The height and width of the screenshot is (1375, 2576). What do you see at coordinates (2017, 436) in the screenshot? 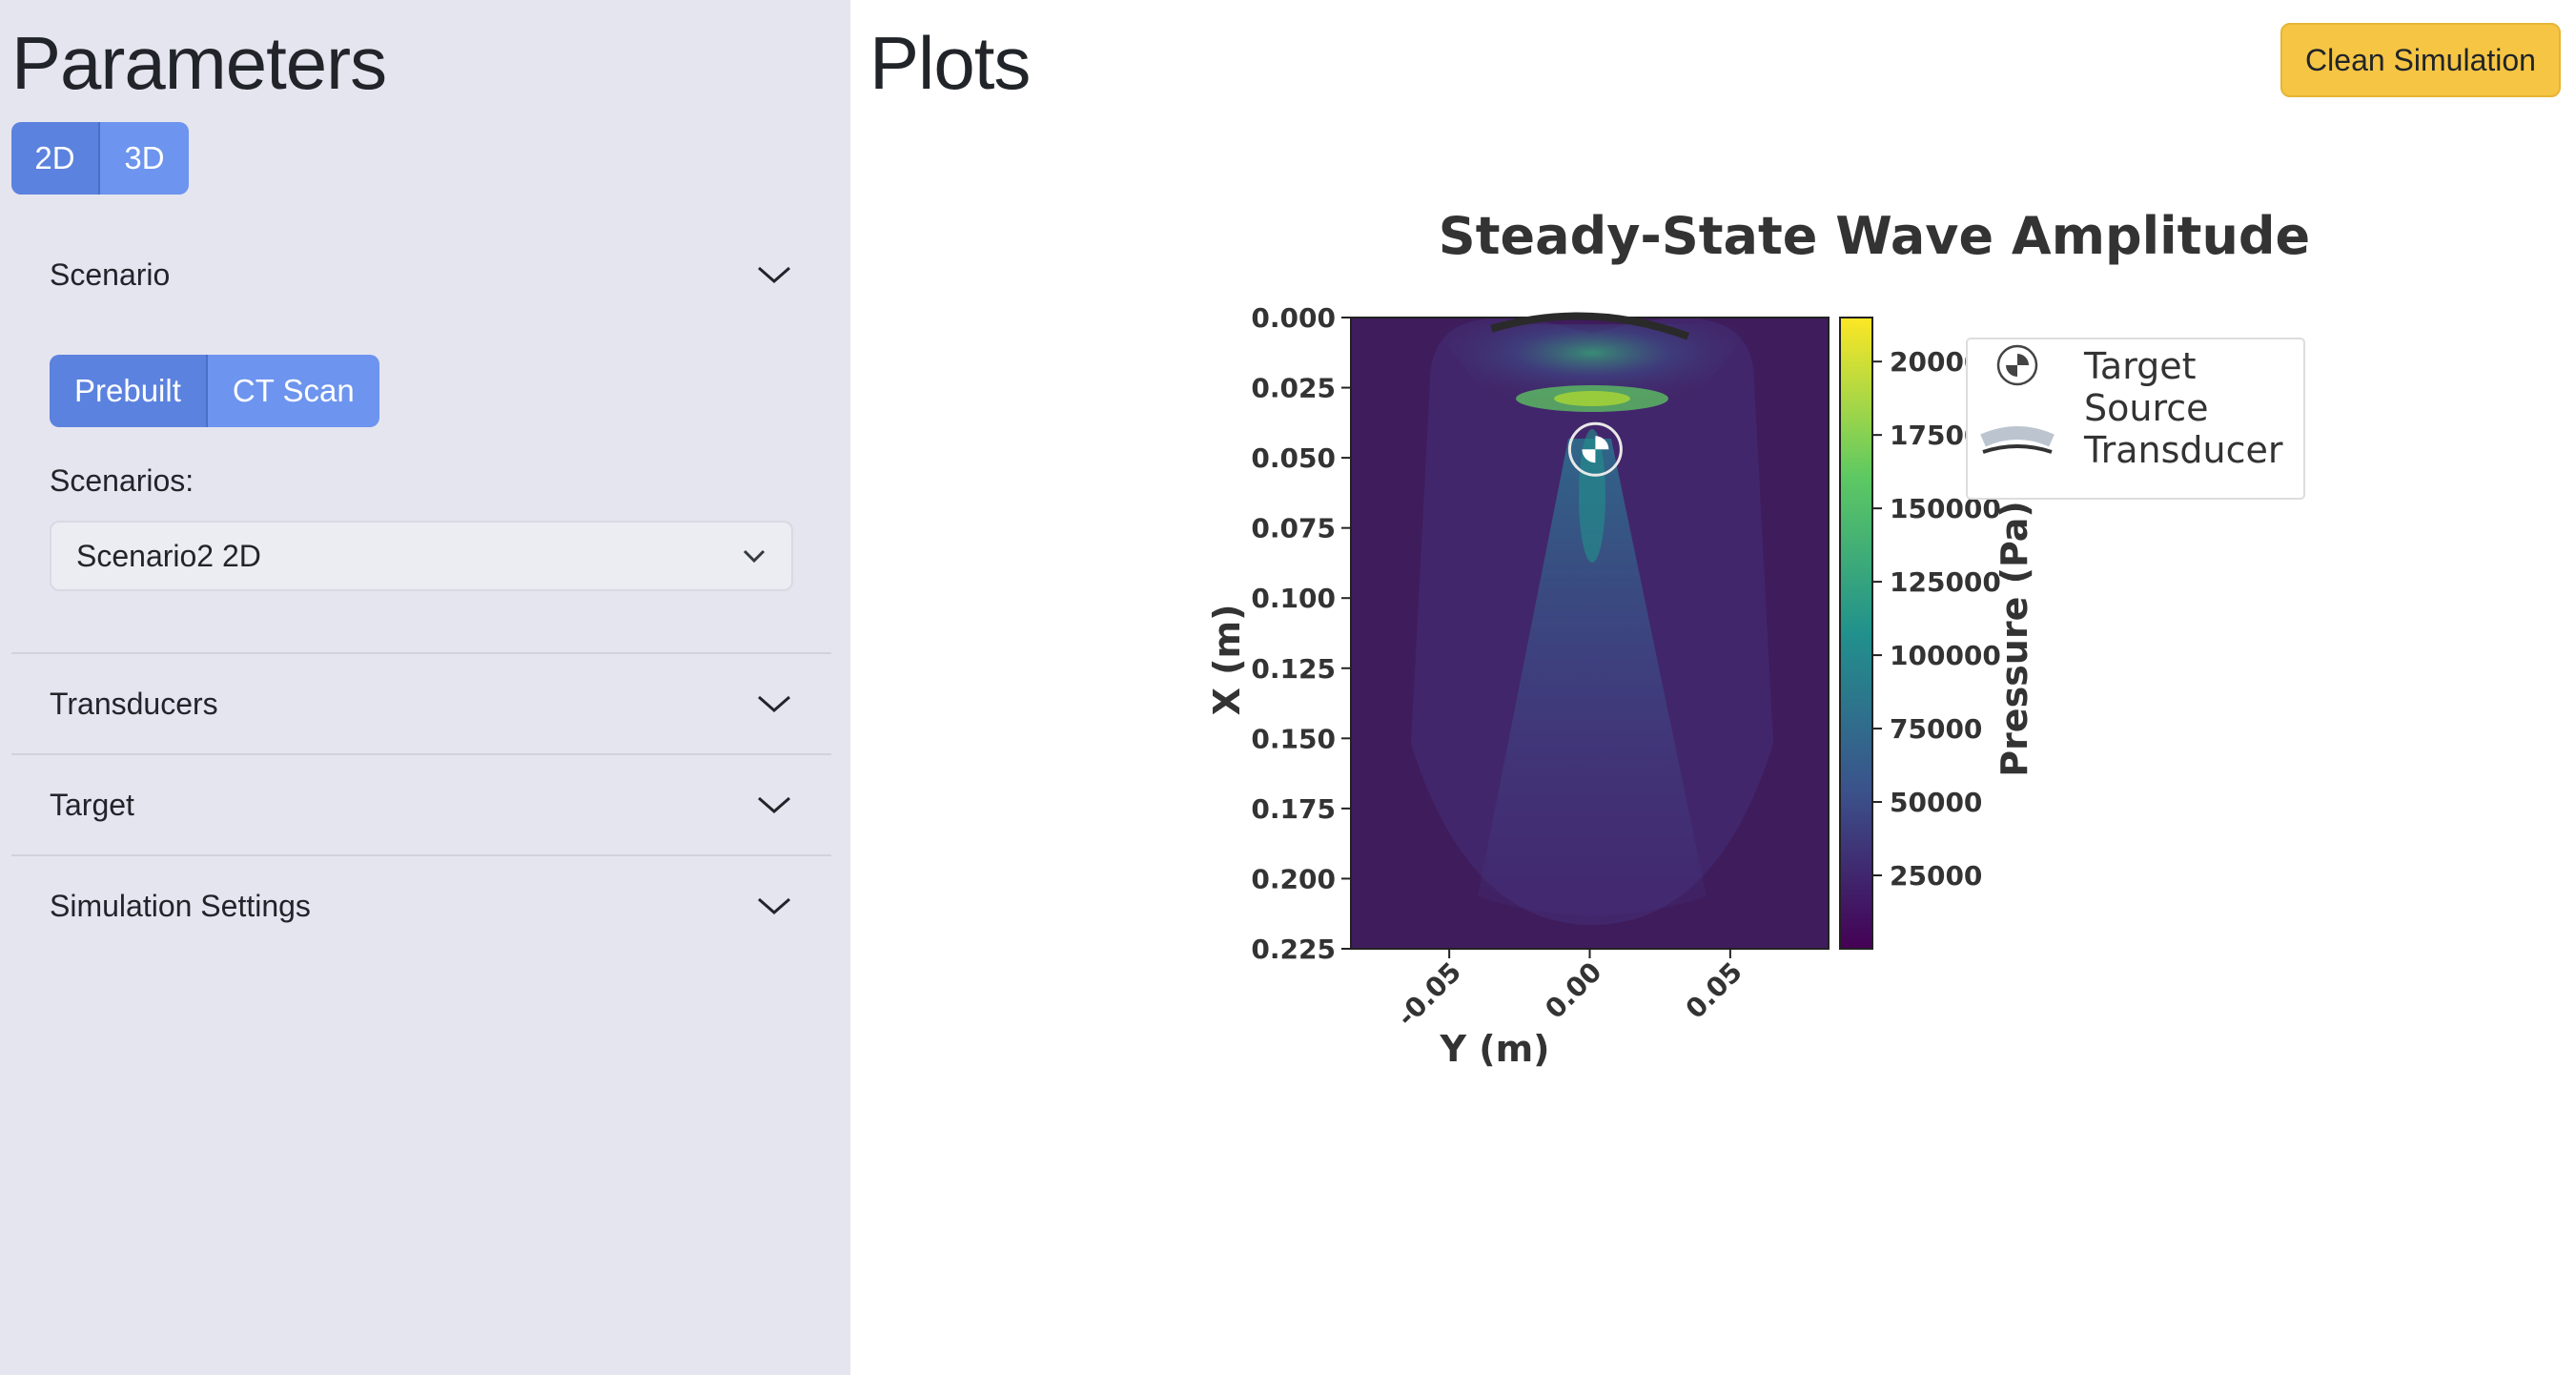
I see `transducer-legend-icon` at bounding box center [2017, 436].